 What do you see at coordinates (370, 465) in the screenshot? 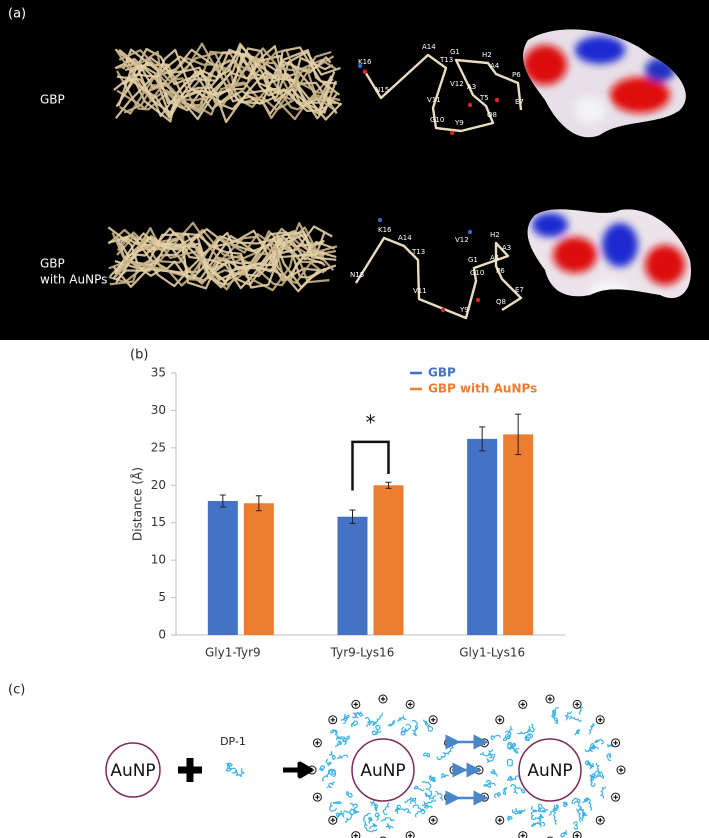
I see `significance-bracket` at bounding box center [370, 465].